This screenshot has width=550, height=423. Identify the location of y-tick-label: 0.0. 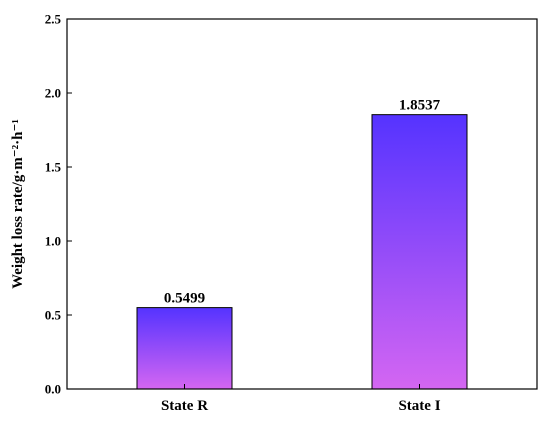
(53, 389).